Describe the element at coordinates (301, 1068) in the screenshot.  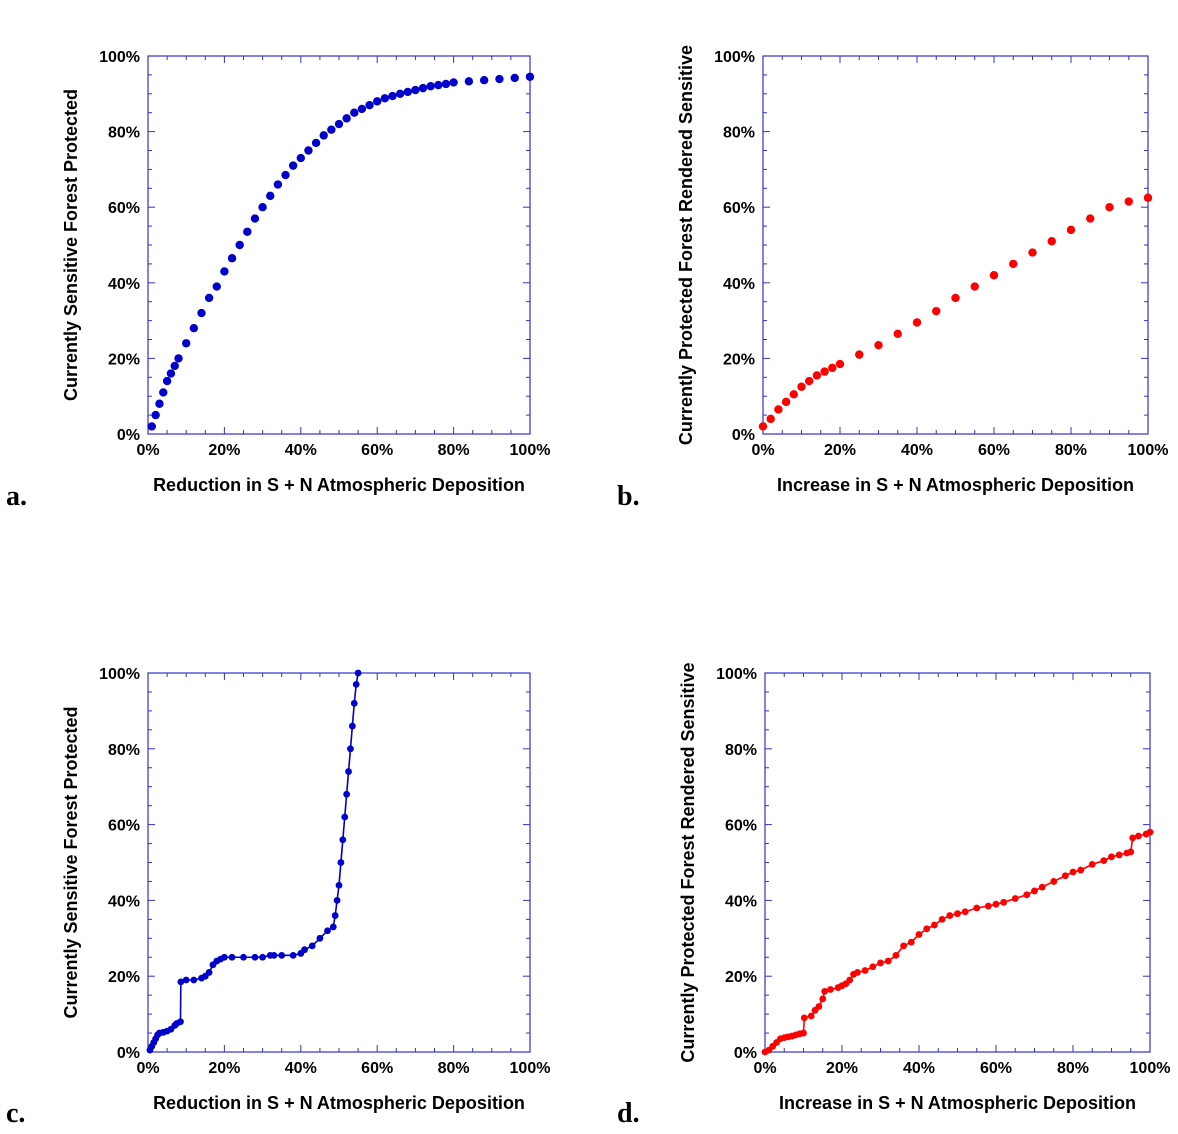
I see `x-tick-label: 40%` at that location.